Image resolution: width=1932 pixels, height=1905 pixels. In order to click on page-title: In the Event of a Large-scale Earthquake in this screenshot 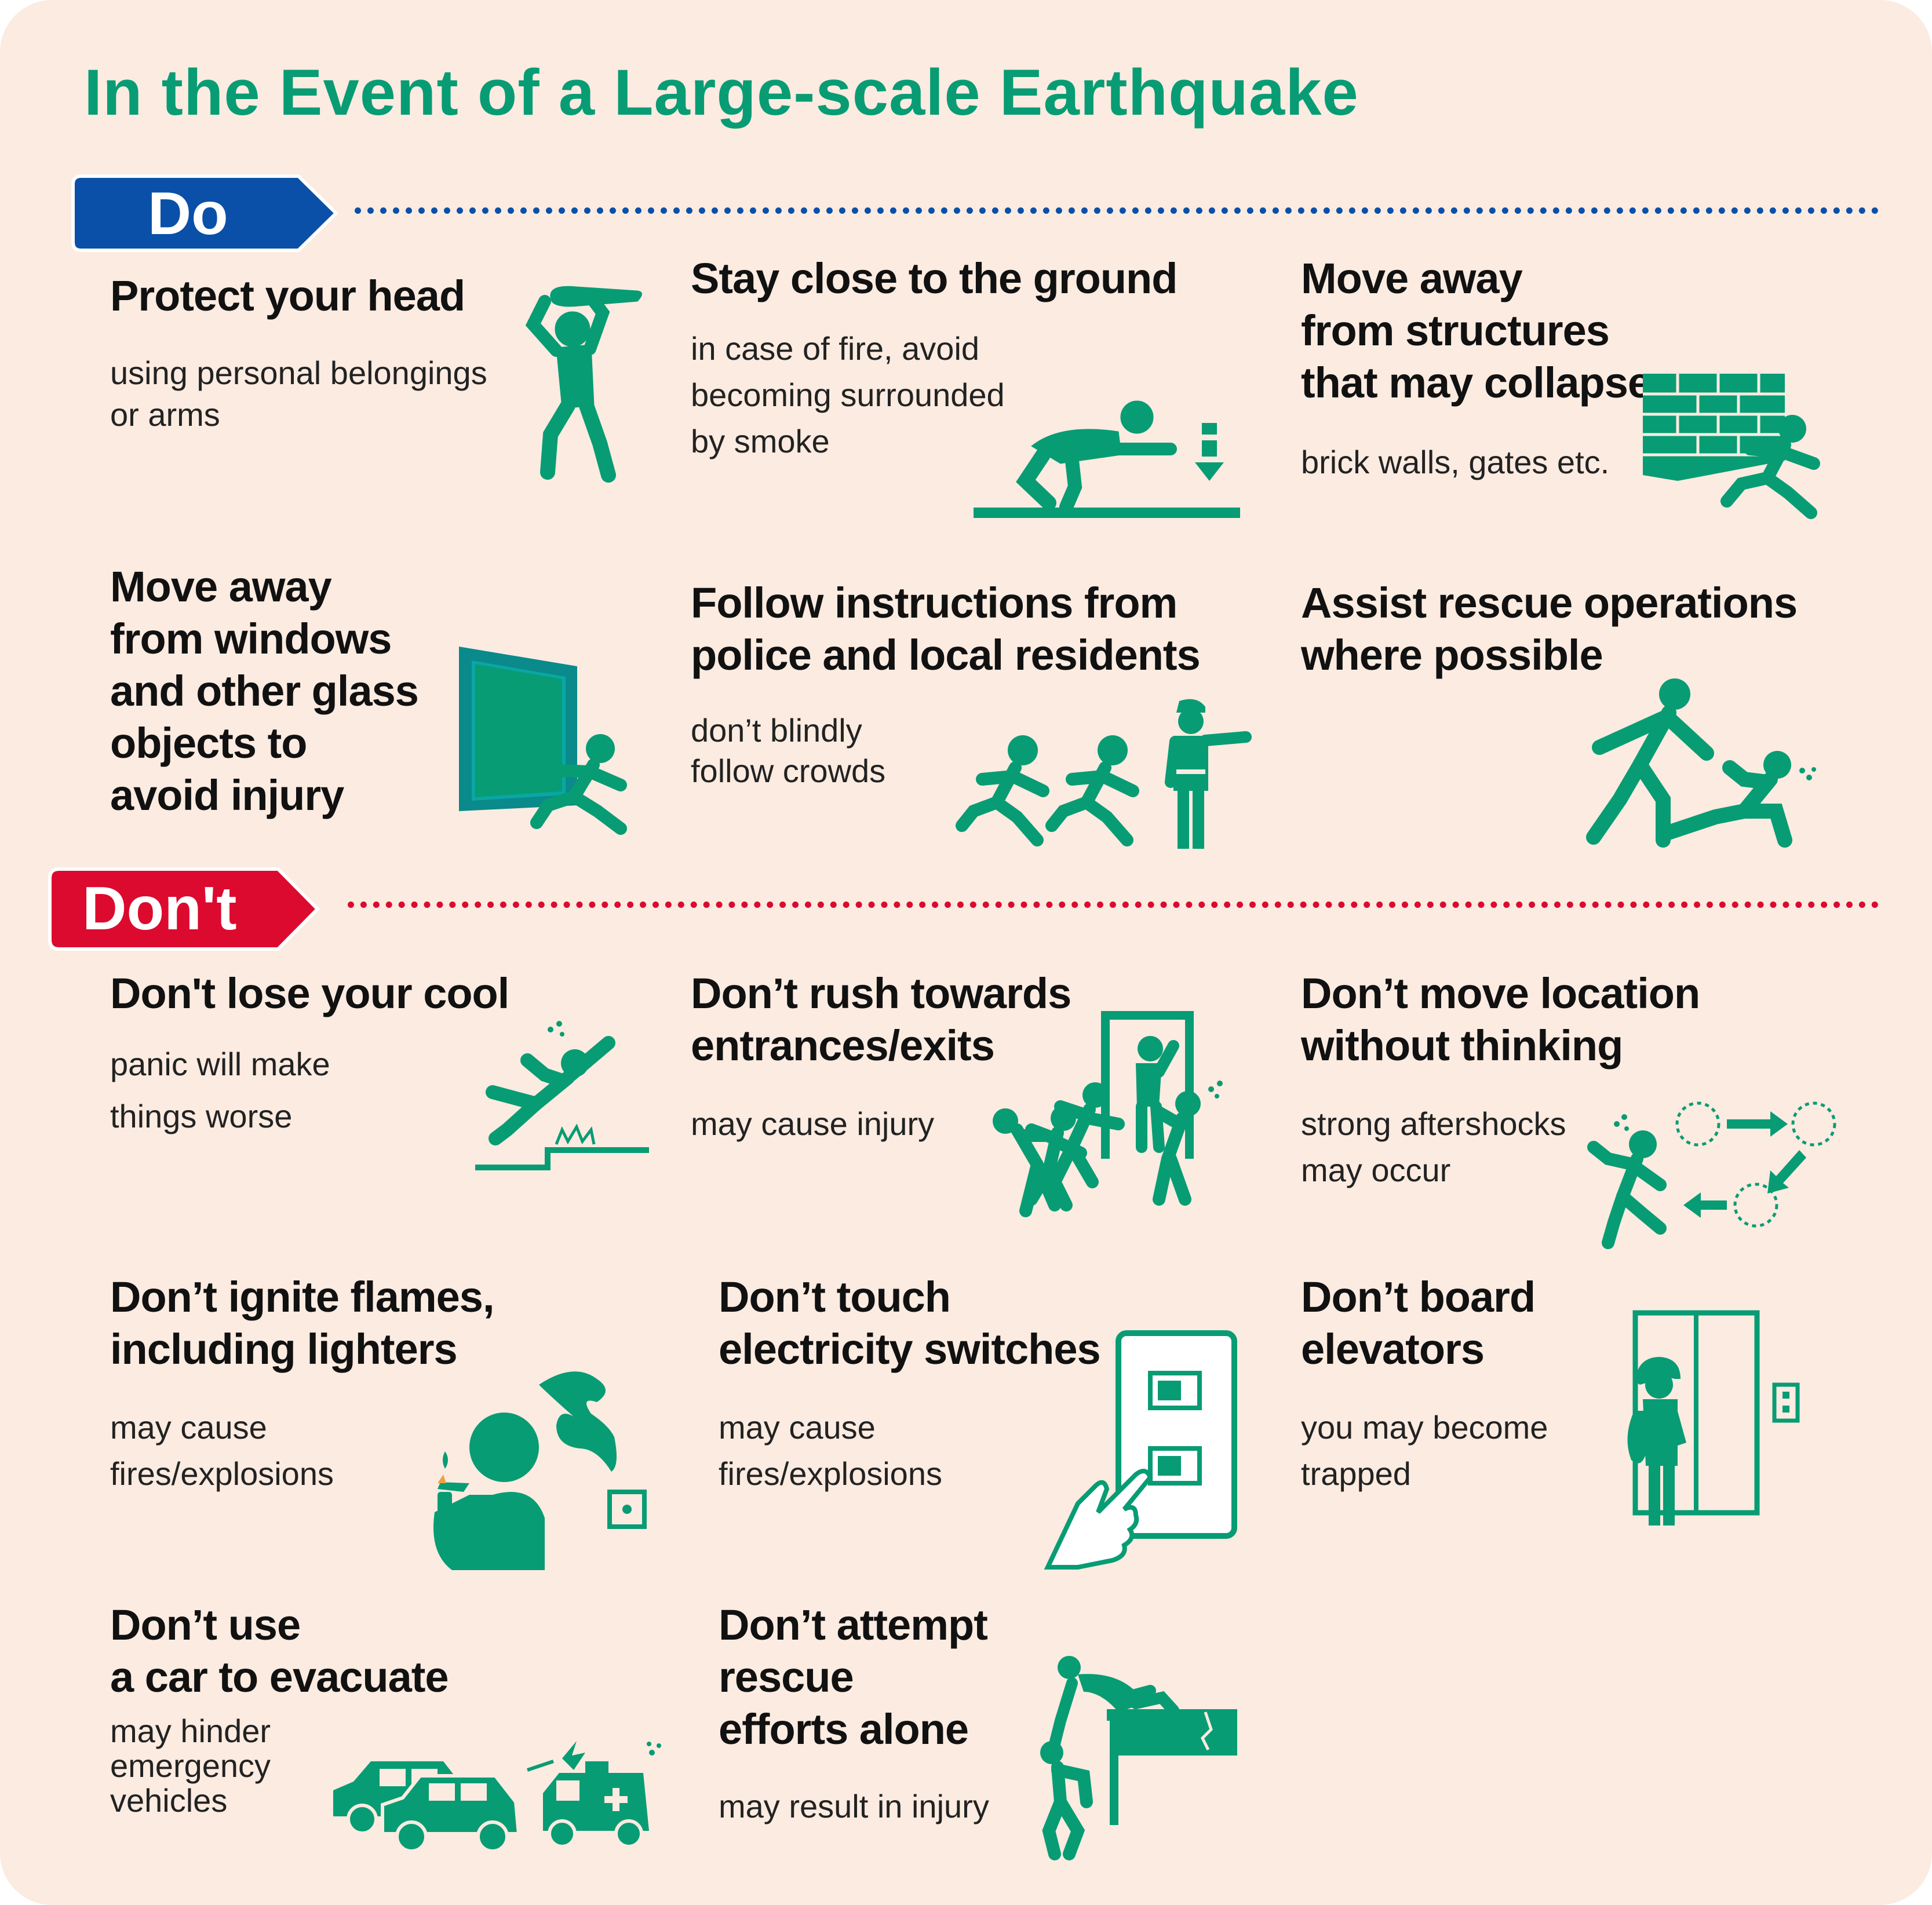, I will do `click(721, 93)`.